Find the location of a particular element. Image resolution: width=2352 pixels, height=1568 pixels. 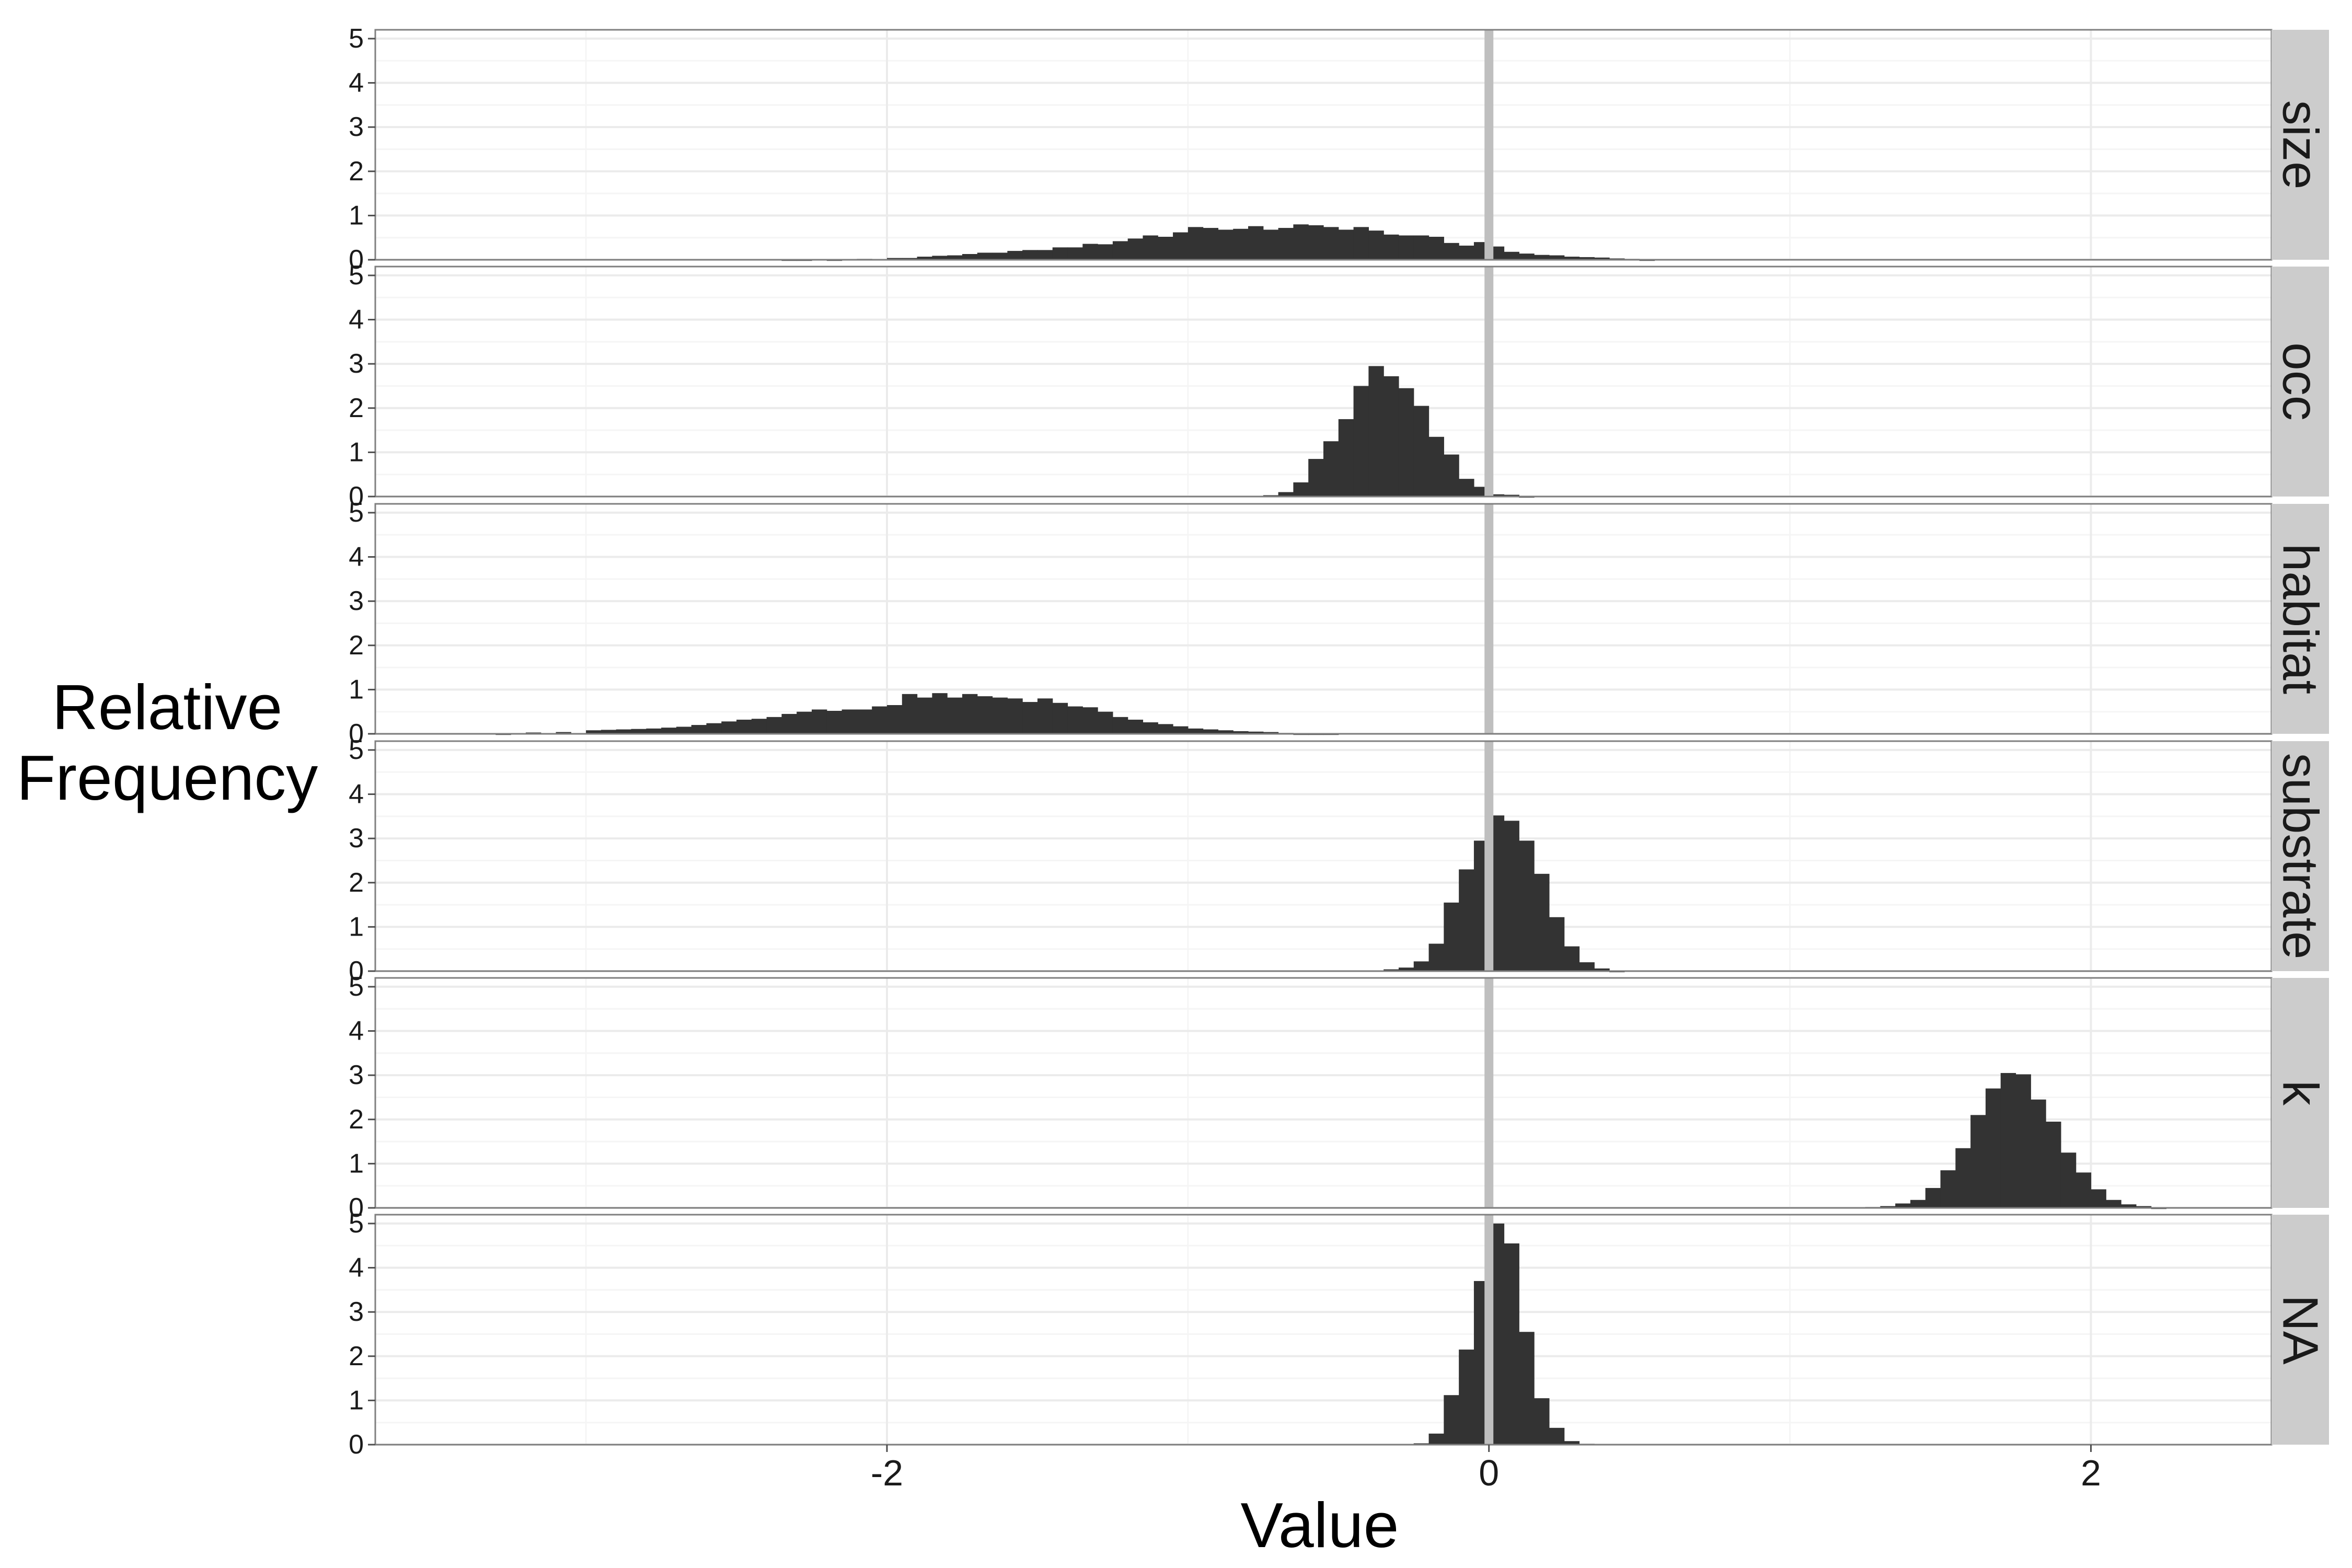

strip-label: occ is located at coordinates (2300, 381).